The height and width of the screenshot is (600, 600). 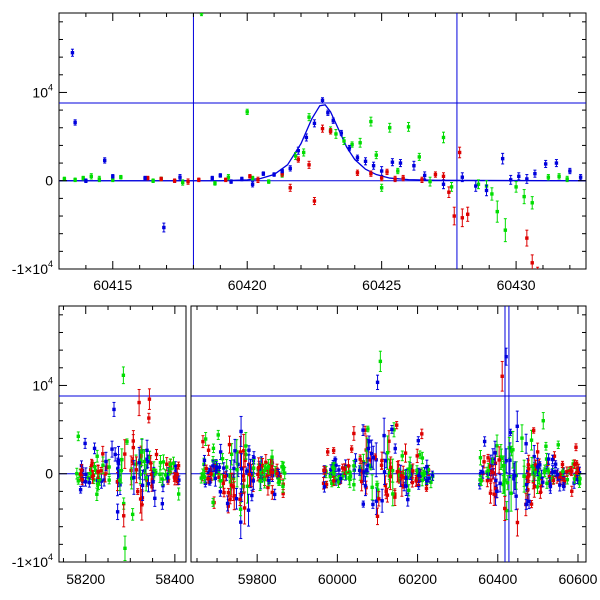 What do you see at coordinates (430, 181) in the screenshot?
I see `top-green-point-32-marker` at bounding box center [430, 181].